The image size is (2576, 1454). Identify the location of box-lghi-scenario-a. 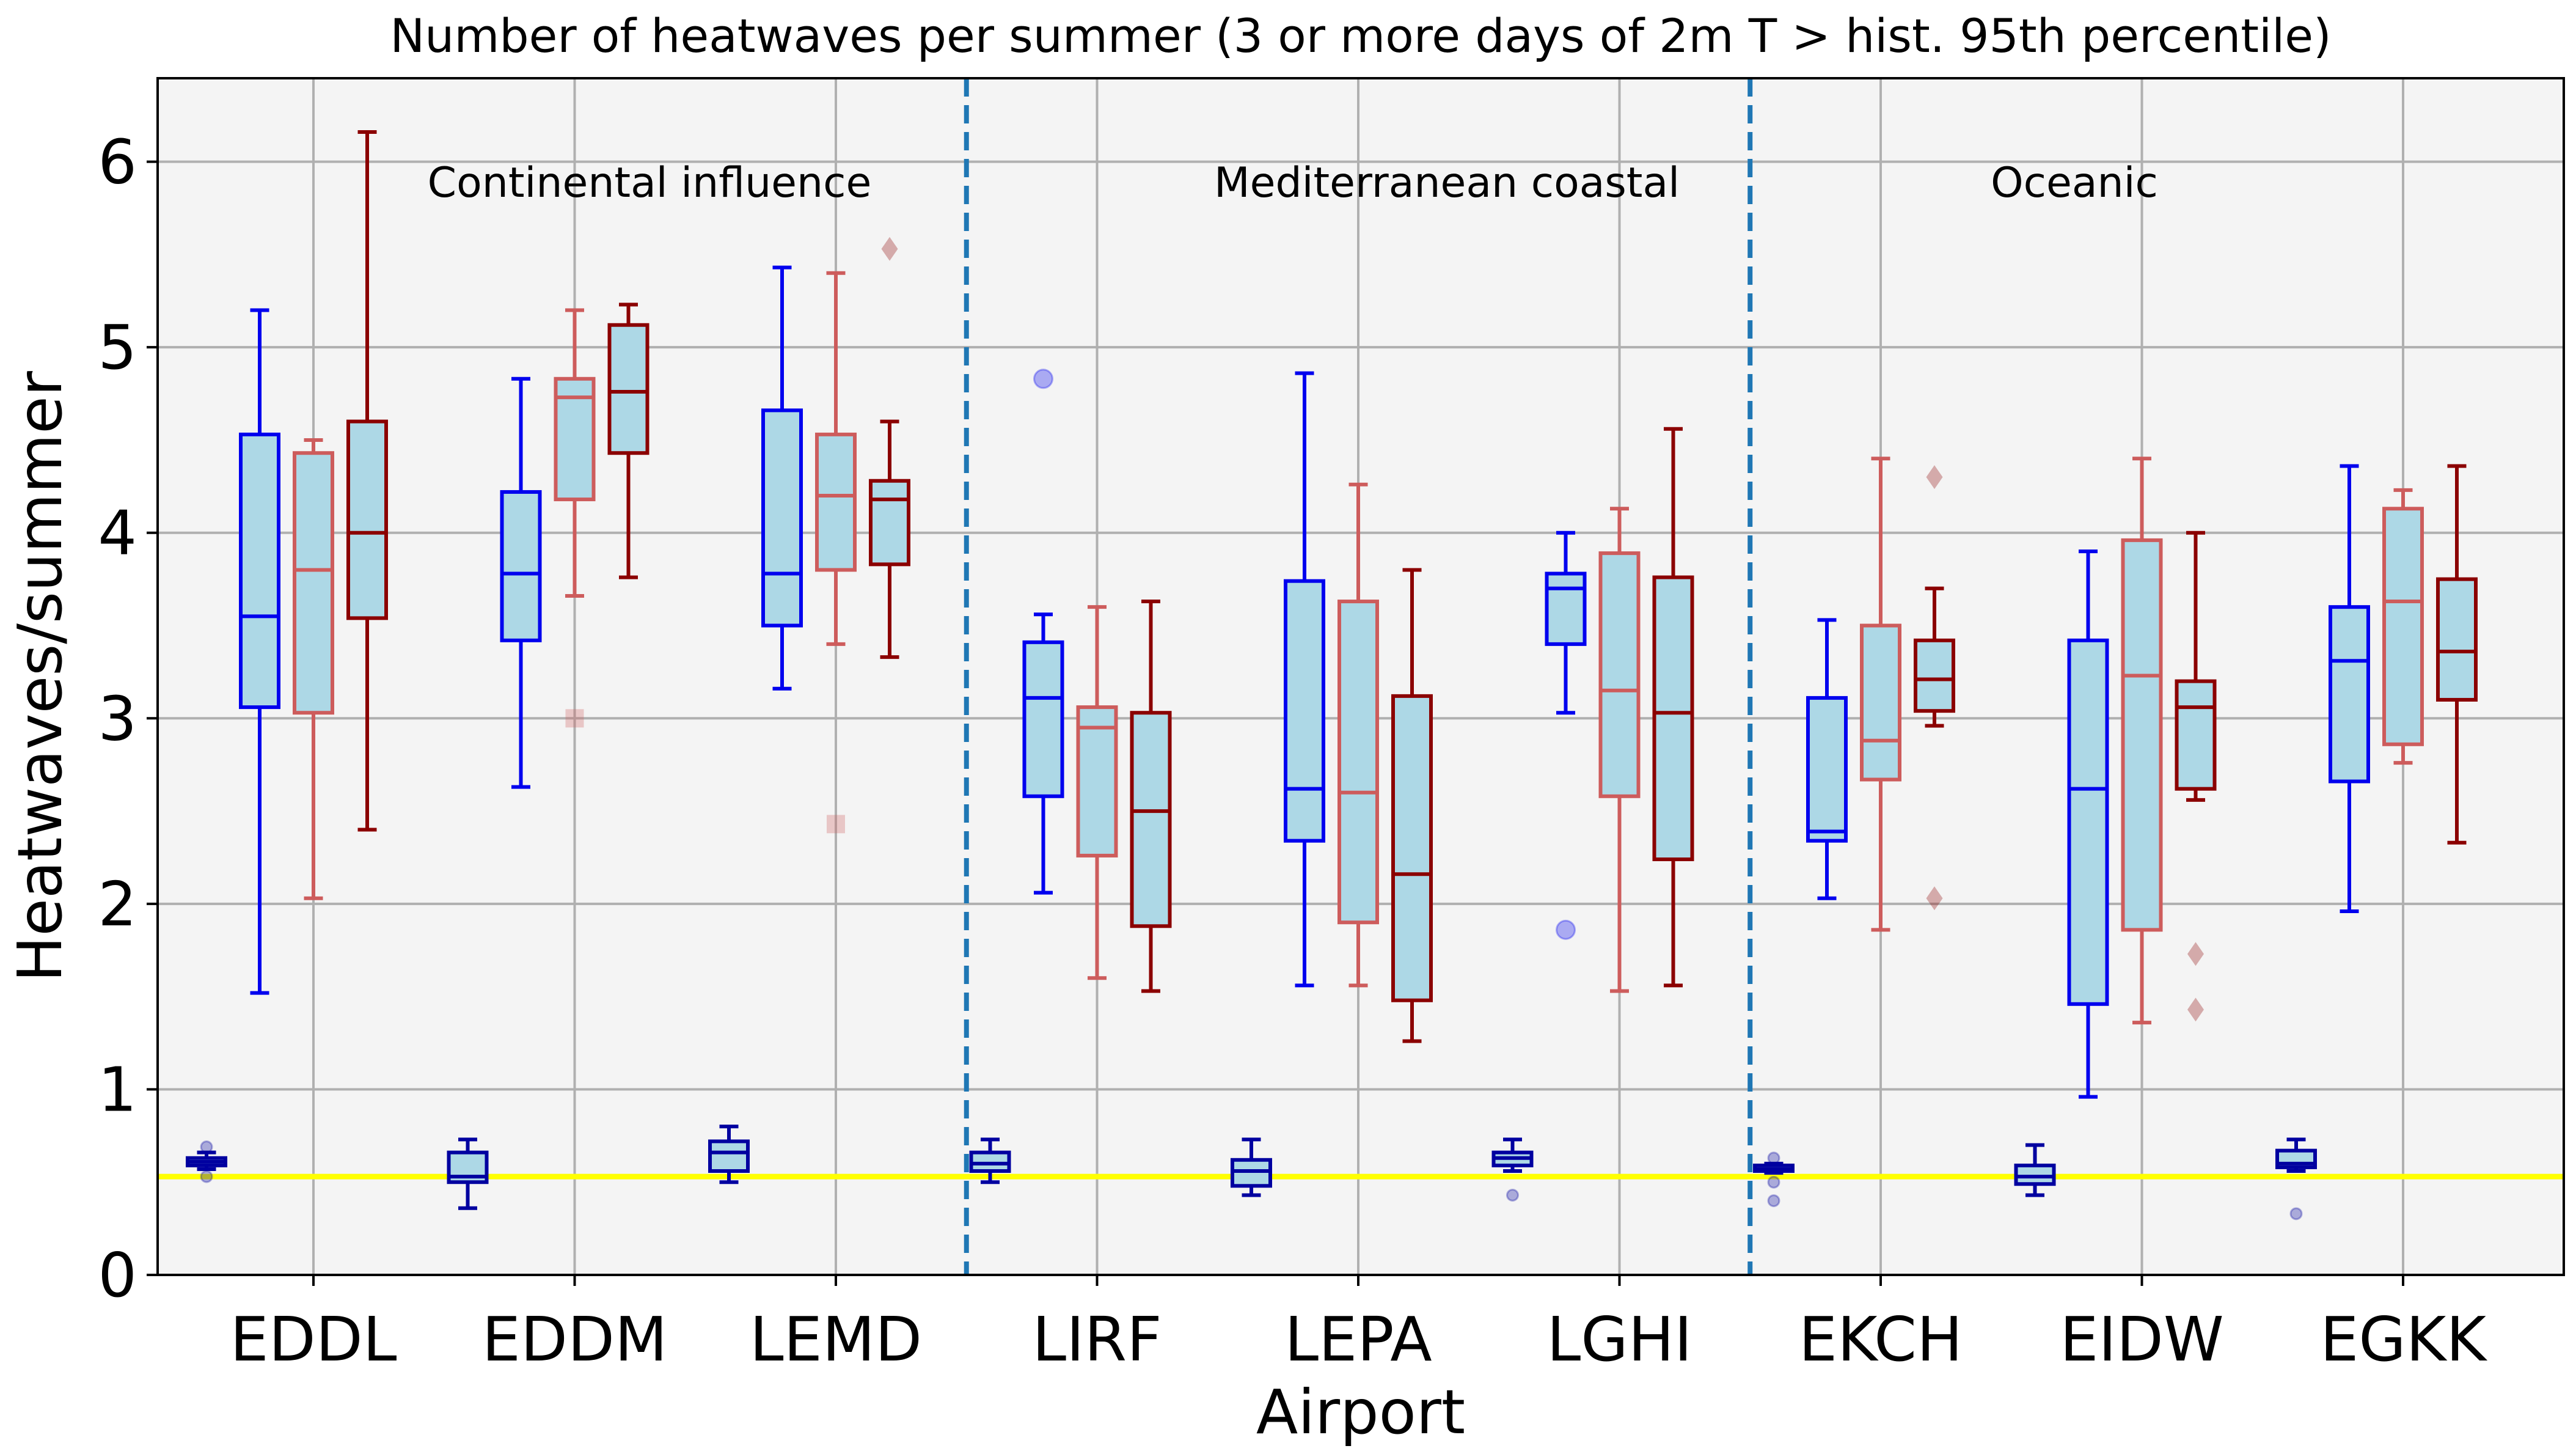
(1619, 750).